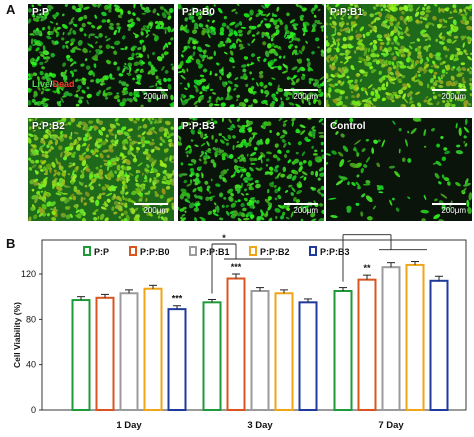 This screenshot has height=437, width=474. I want to click on micrograph-control: Control 200μm, so click(399, 169).